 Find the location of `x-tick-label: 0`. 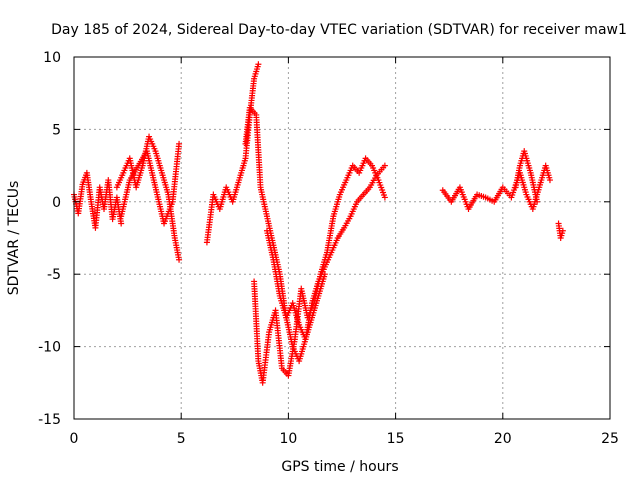

x-tick-label: 0 is located at coordinates (74, 439).